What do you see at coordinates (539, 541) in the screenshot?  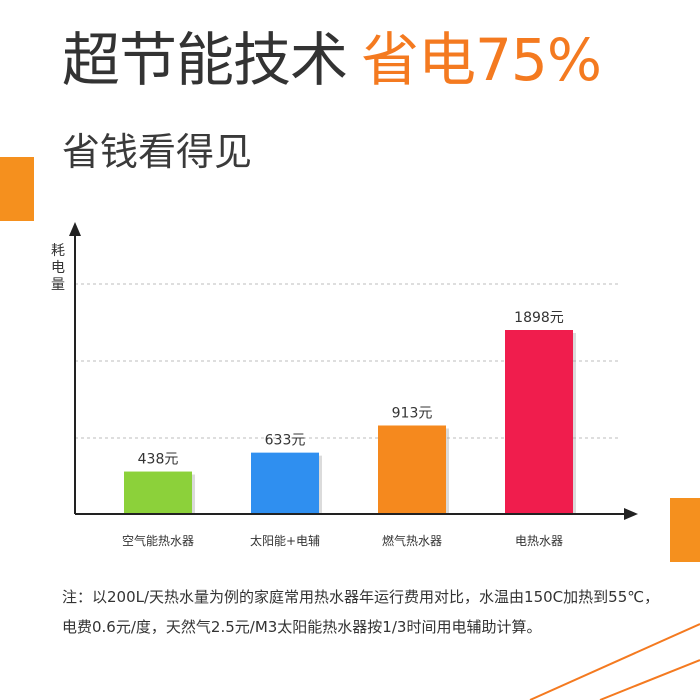 I see `category-label-4: 电热水器` at bounding box center [539, 541].